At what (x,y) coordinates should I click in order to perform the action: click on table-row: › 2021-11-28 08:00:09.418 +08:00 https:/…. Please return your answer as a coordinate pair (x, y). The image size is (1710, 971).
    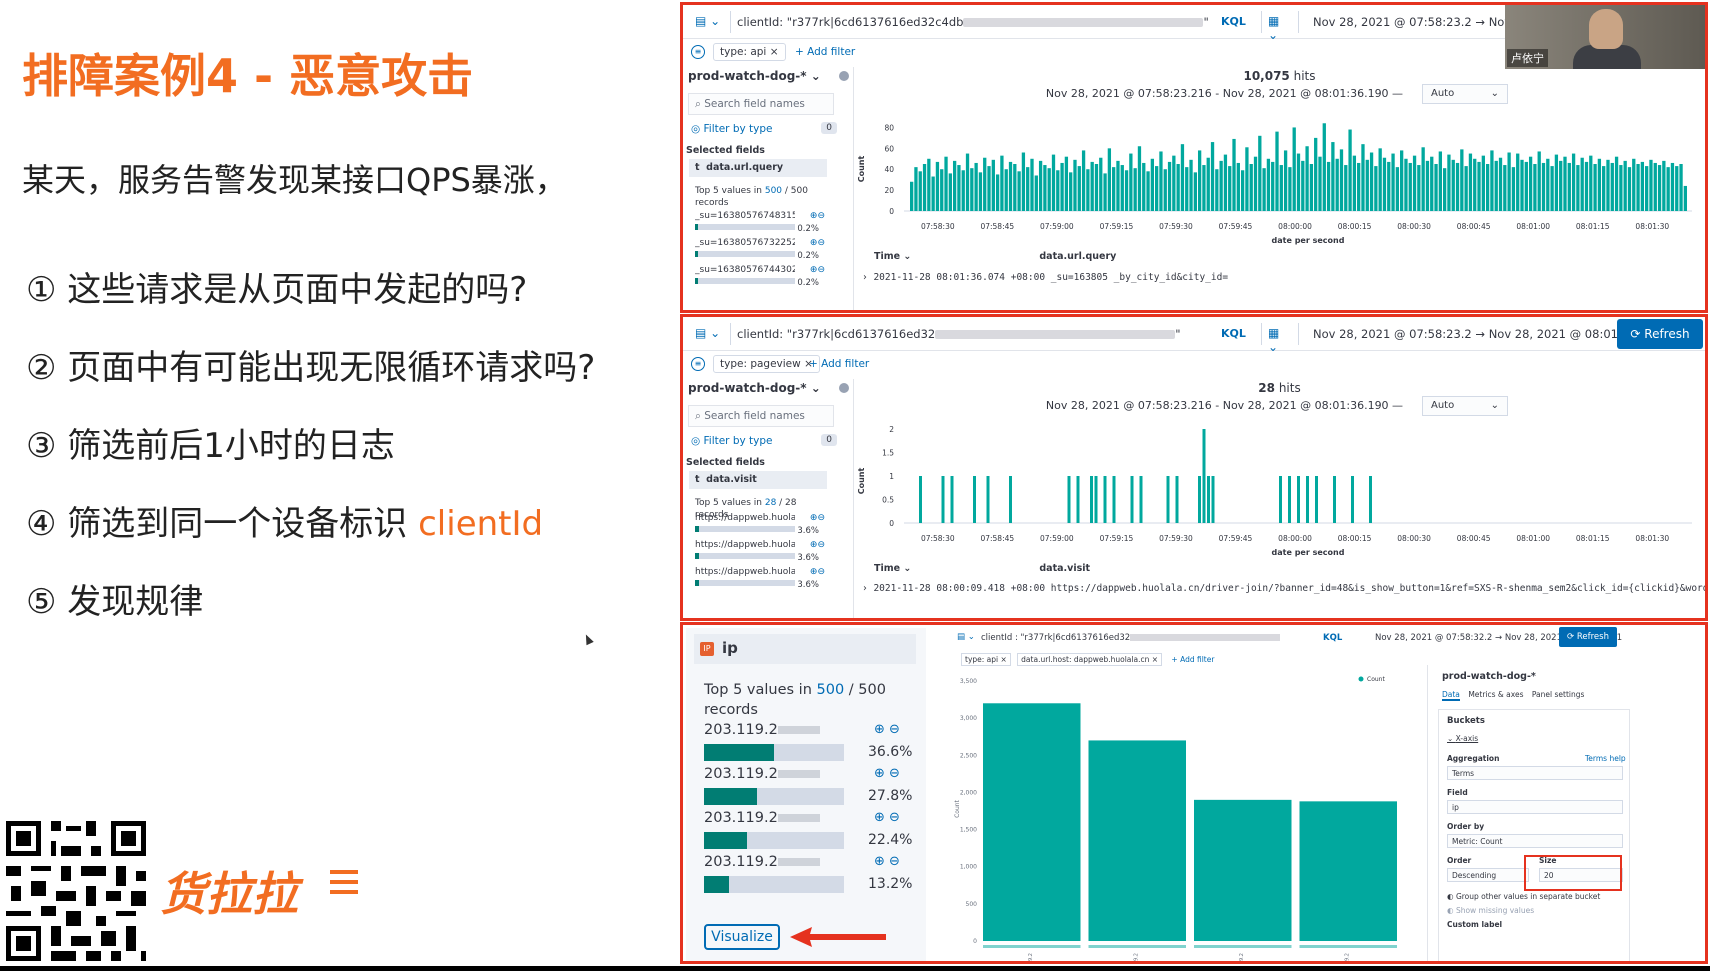
    Looking at the image, I should click on (1285, 588).